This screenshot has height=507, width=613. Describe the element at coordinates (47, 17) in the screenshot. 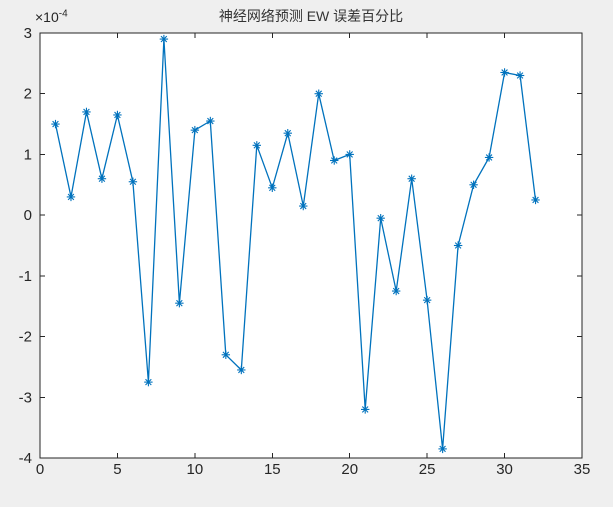

I see `y-axis-multiplier-base: ×10` at that location.